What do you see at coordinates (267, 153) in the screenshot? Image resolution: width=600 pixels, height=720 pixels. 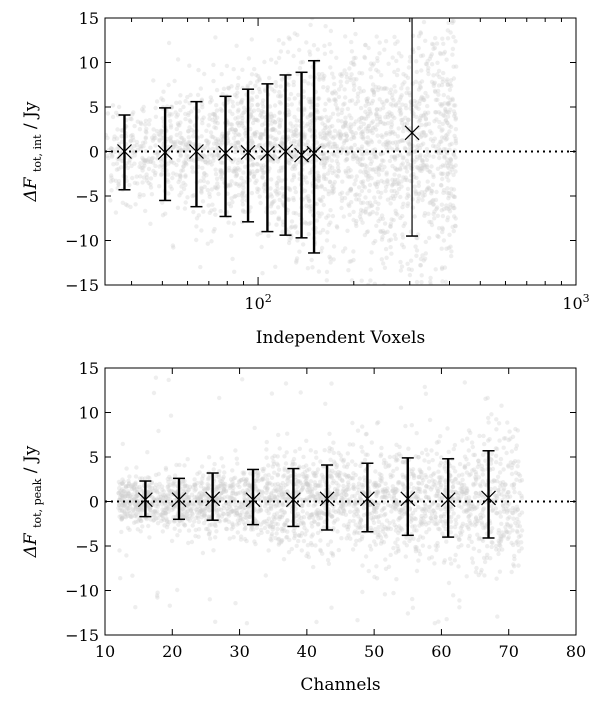 I see `marker-x` at bounding box center [267, 153].